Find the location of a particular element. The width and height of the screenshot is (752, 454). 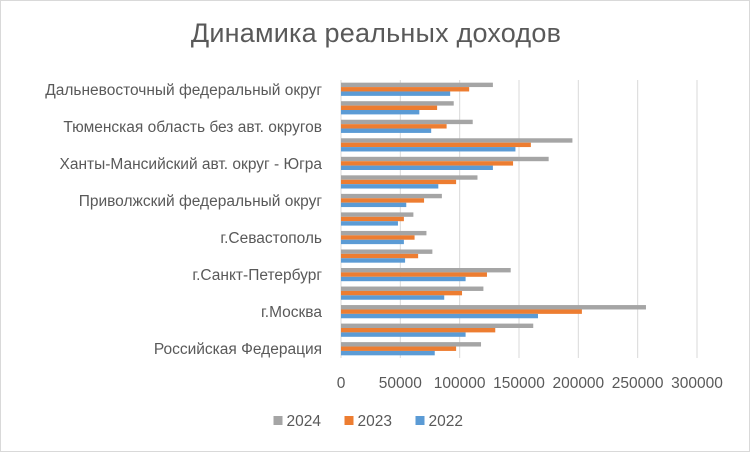

x-tick-label: 150000 is located at coordinates (519, 383).